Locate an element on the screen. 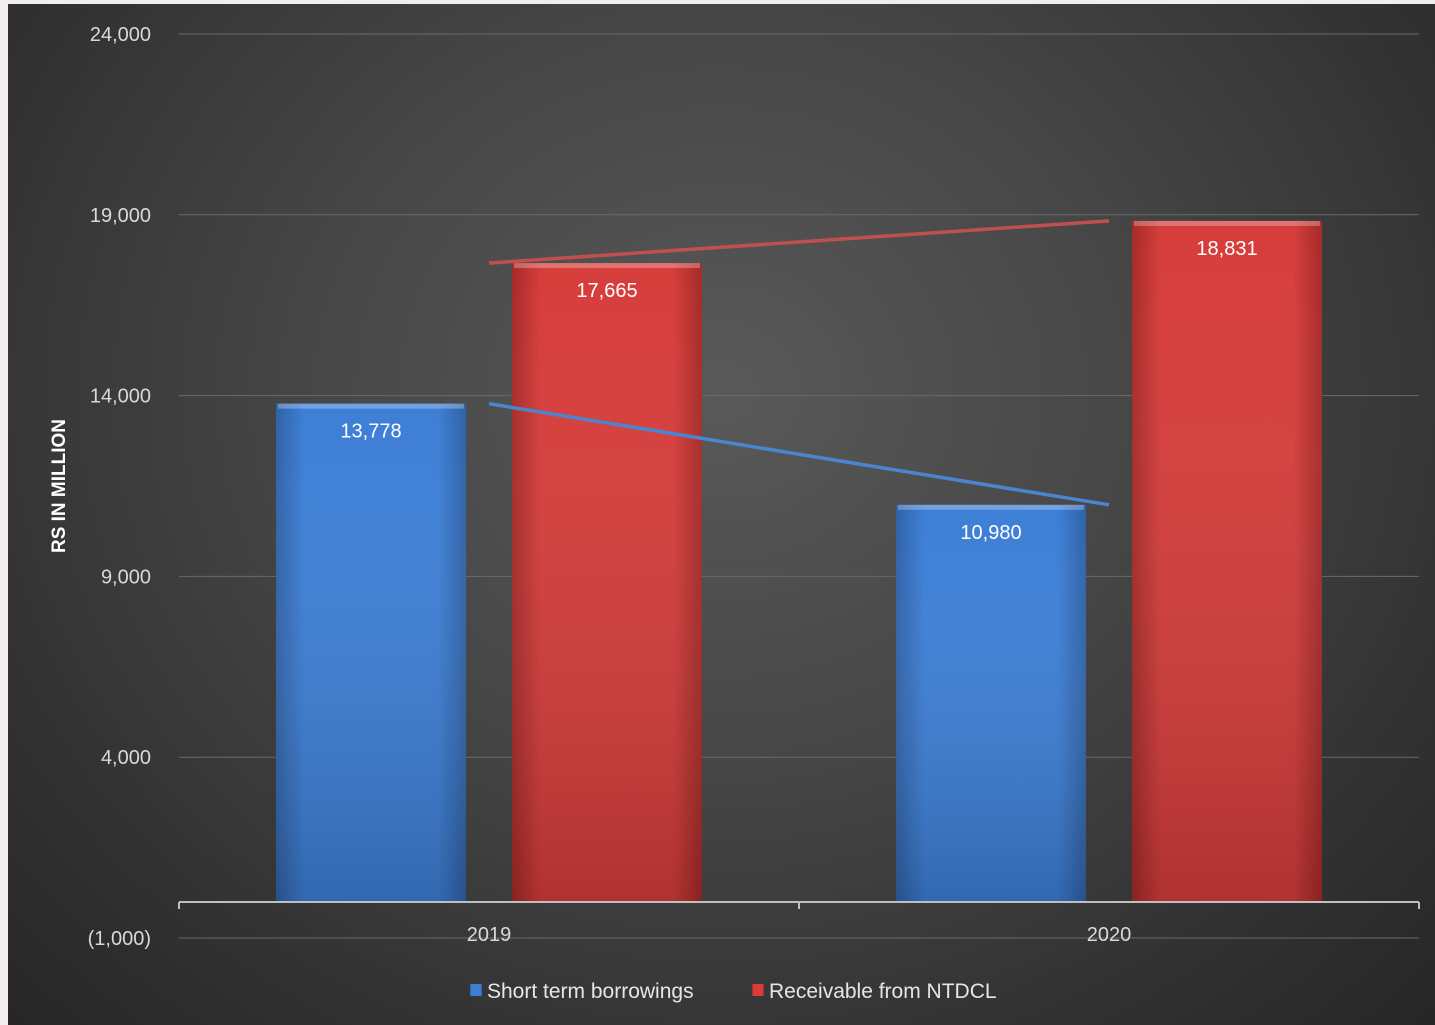 This screenshot has height=1025, width=1435. data-label: 13,778 is located at coordinates (370, 432).